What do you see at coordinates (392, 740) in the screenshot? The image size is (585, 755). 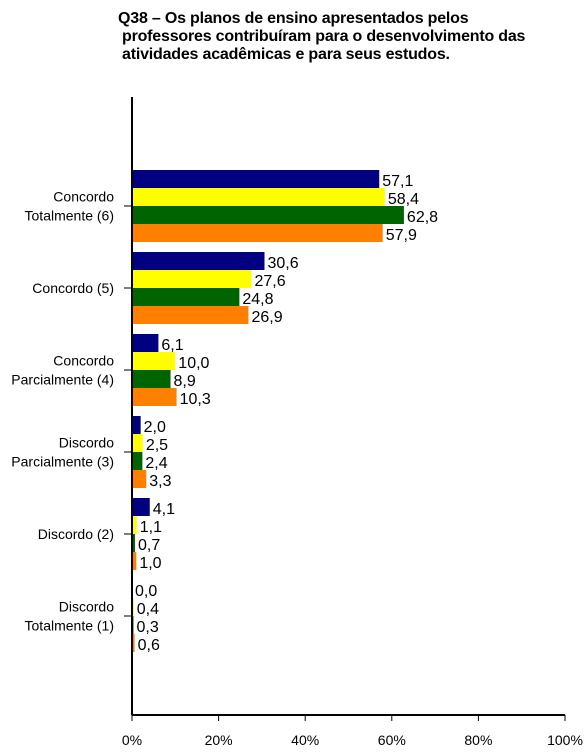 I see `x-tick-label-3: 60%` at bounding box center [392, 740].